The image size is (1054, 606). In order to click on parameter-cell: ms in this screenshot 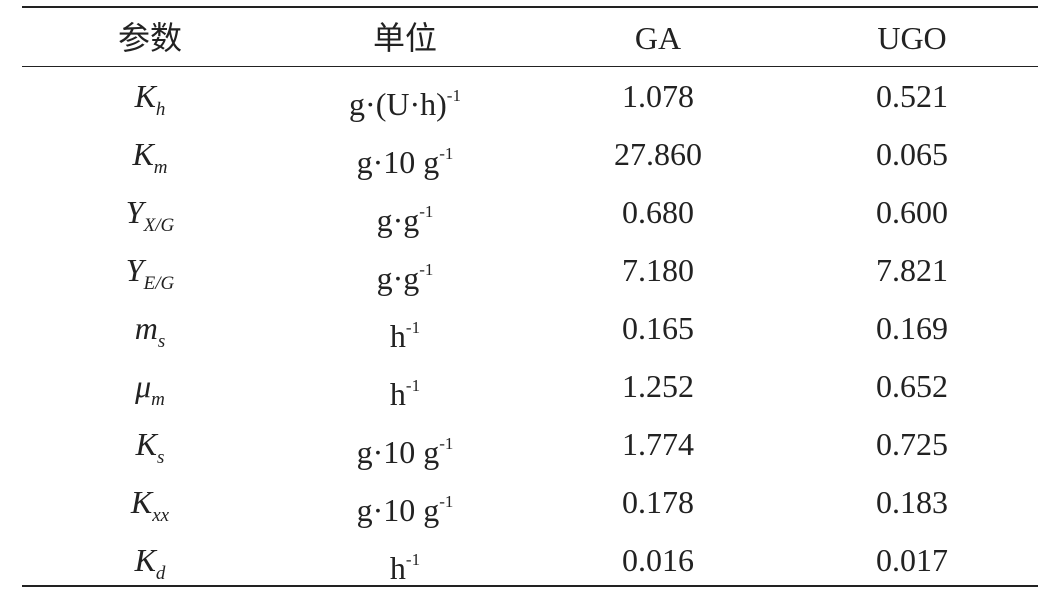, I will do `click(150, 335)`.